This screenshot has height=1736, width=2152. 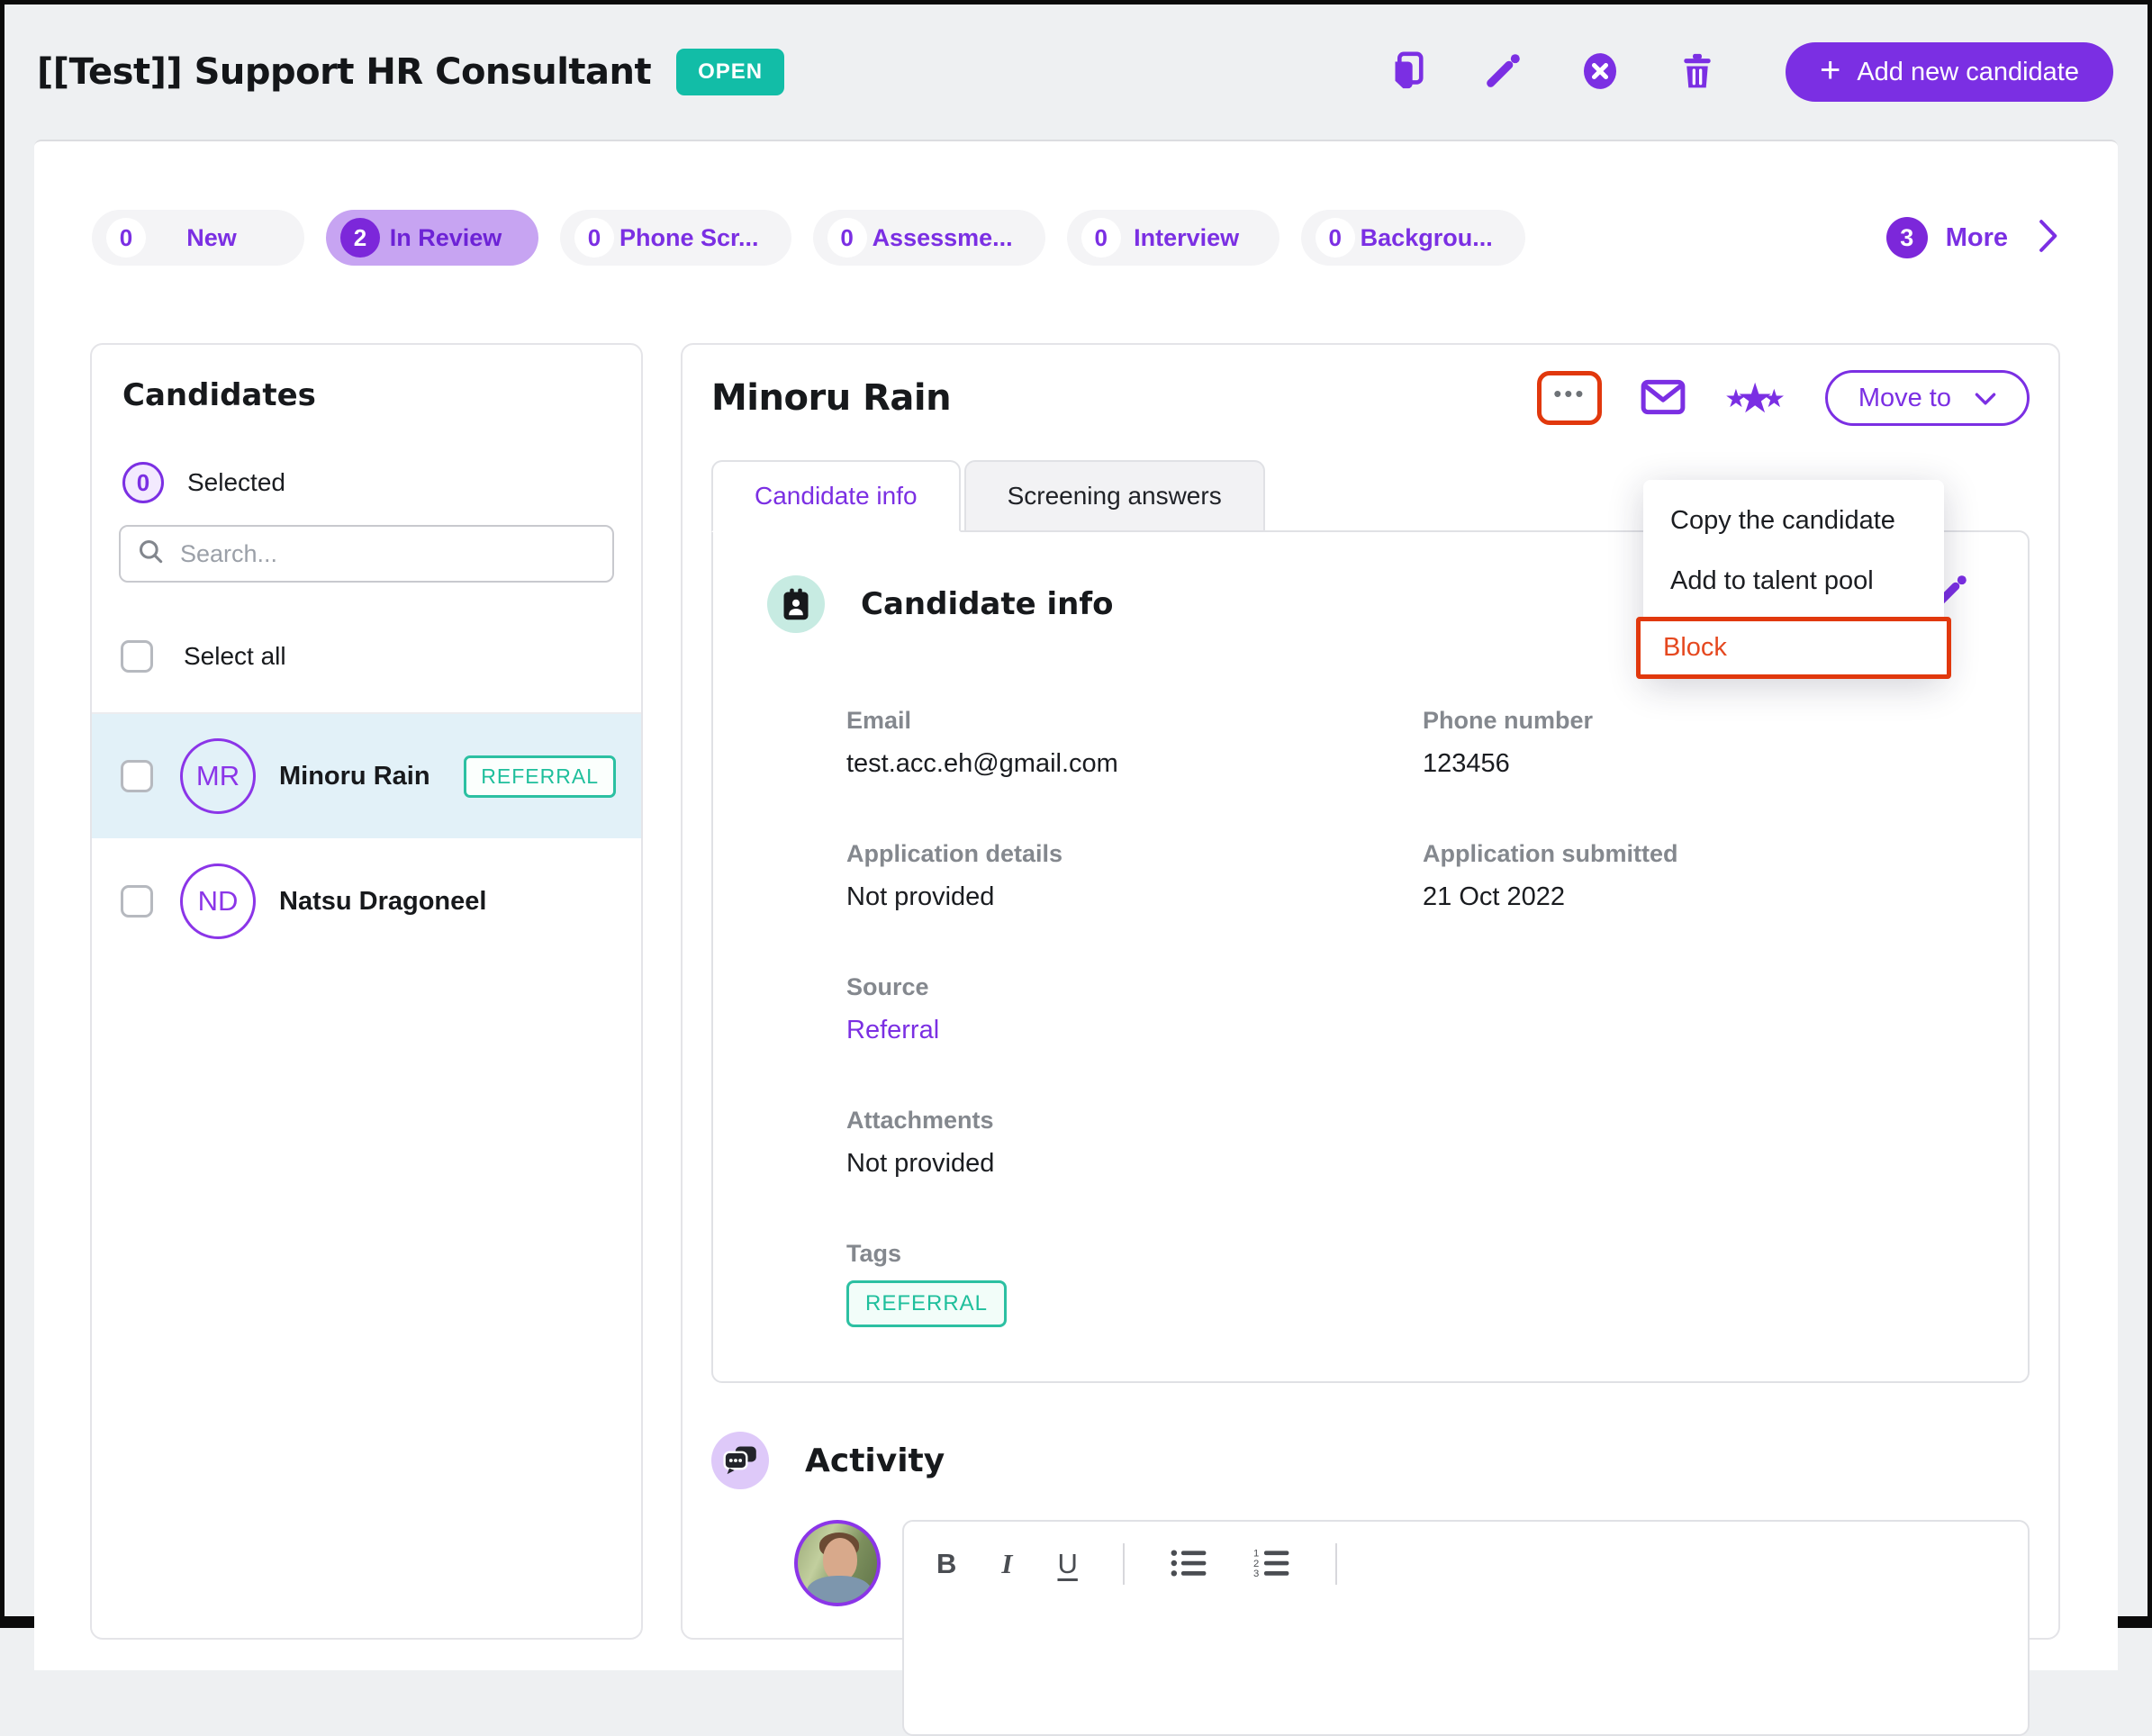 I want to click on field-value: 123456, so click(x=1466, y=763).